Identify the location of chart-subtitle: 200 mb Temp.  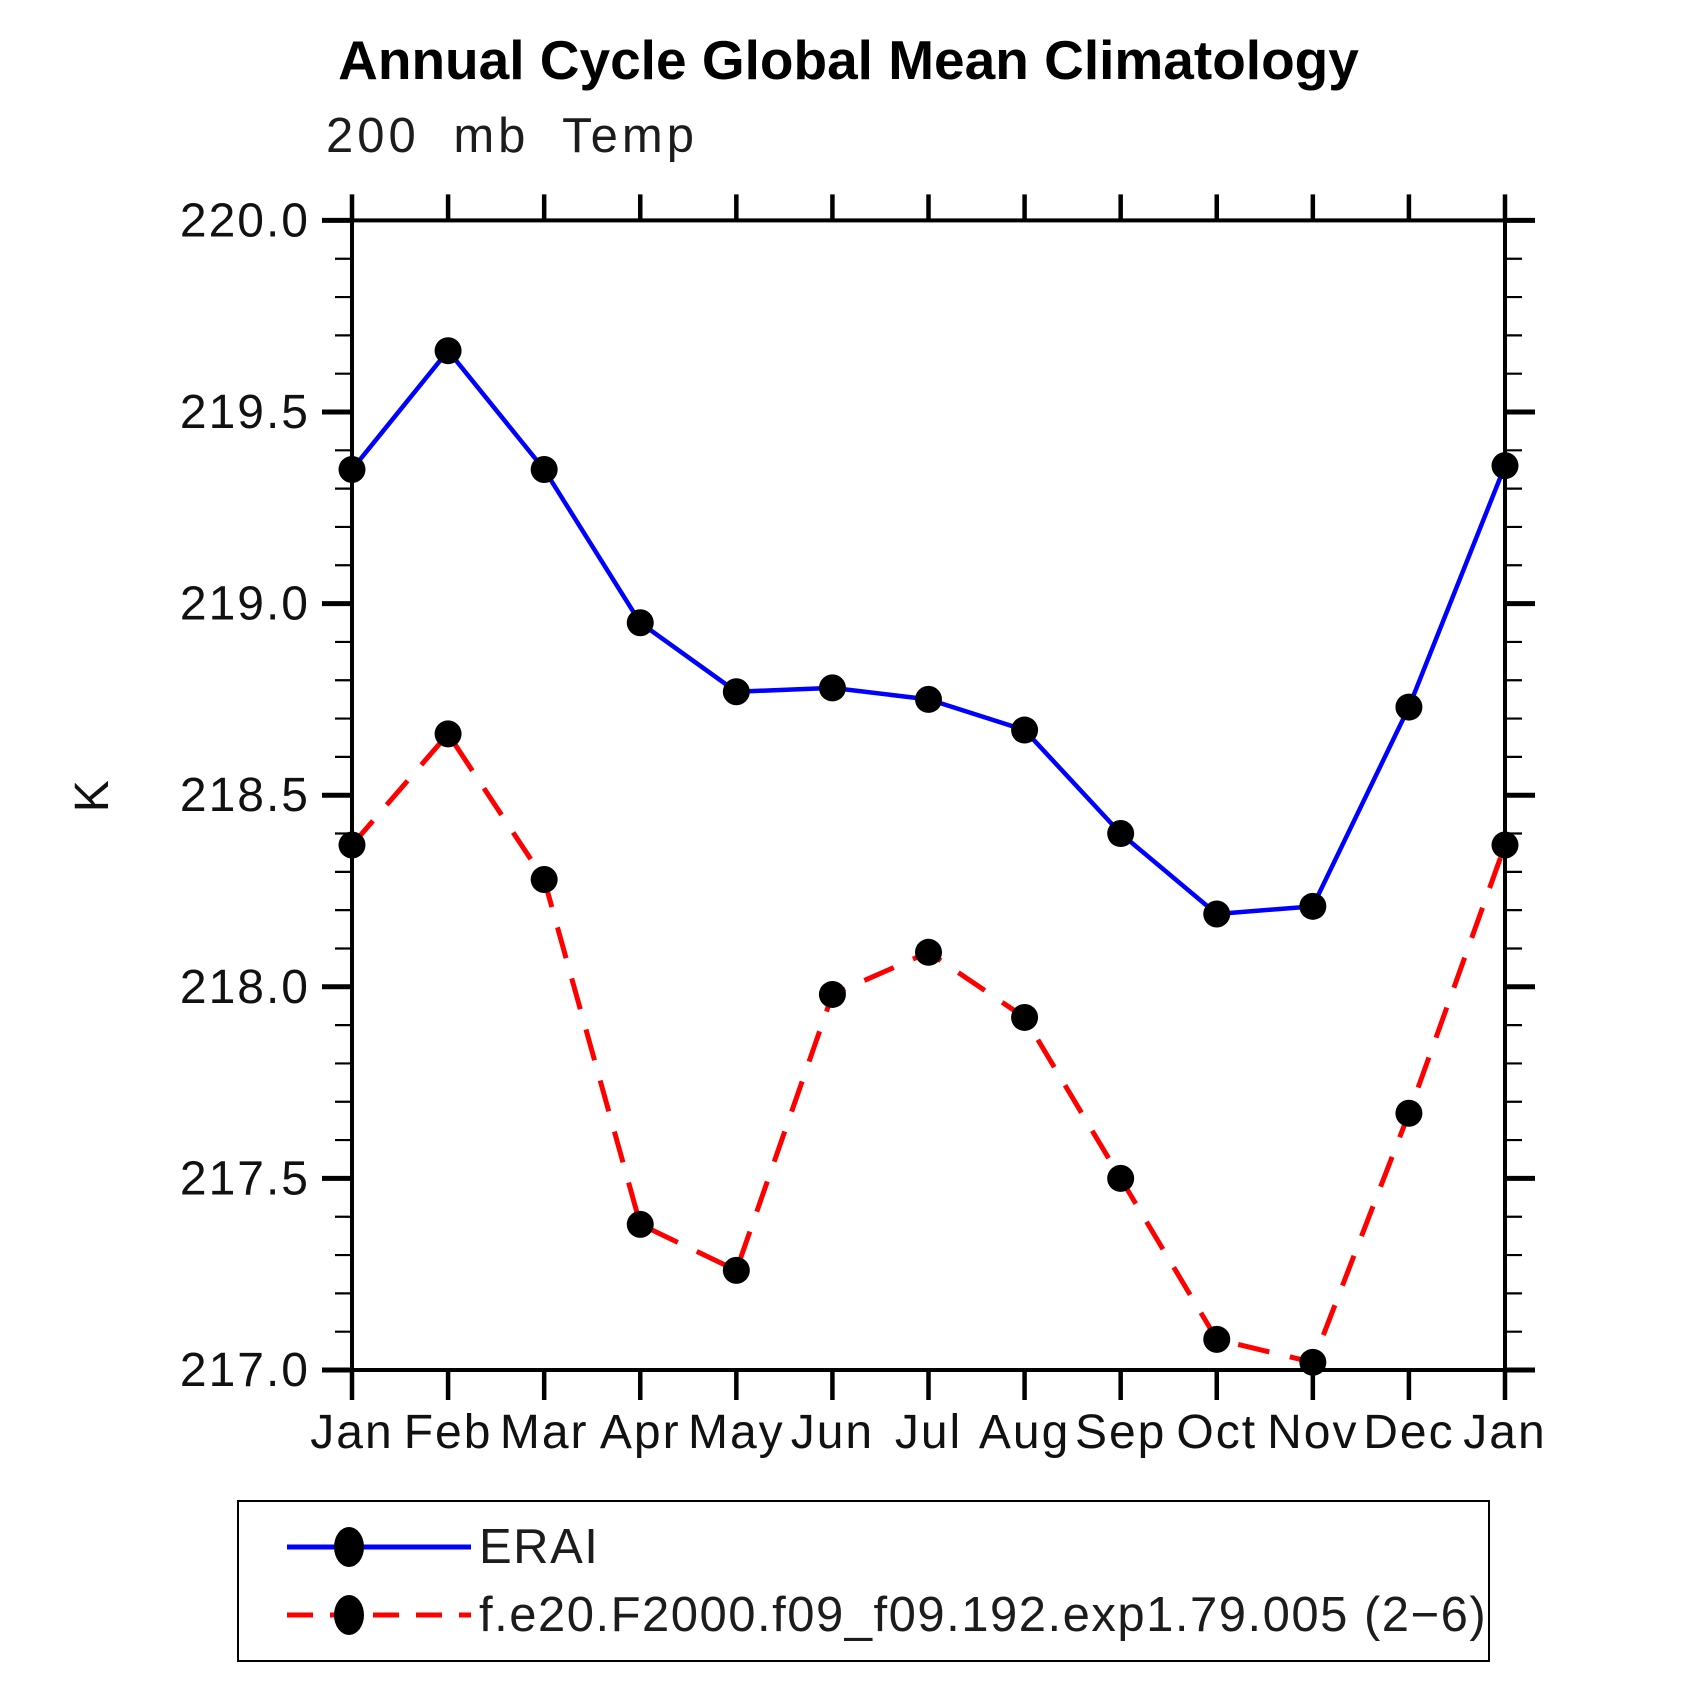
(512, 136).